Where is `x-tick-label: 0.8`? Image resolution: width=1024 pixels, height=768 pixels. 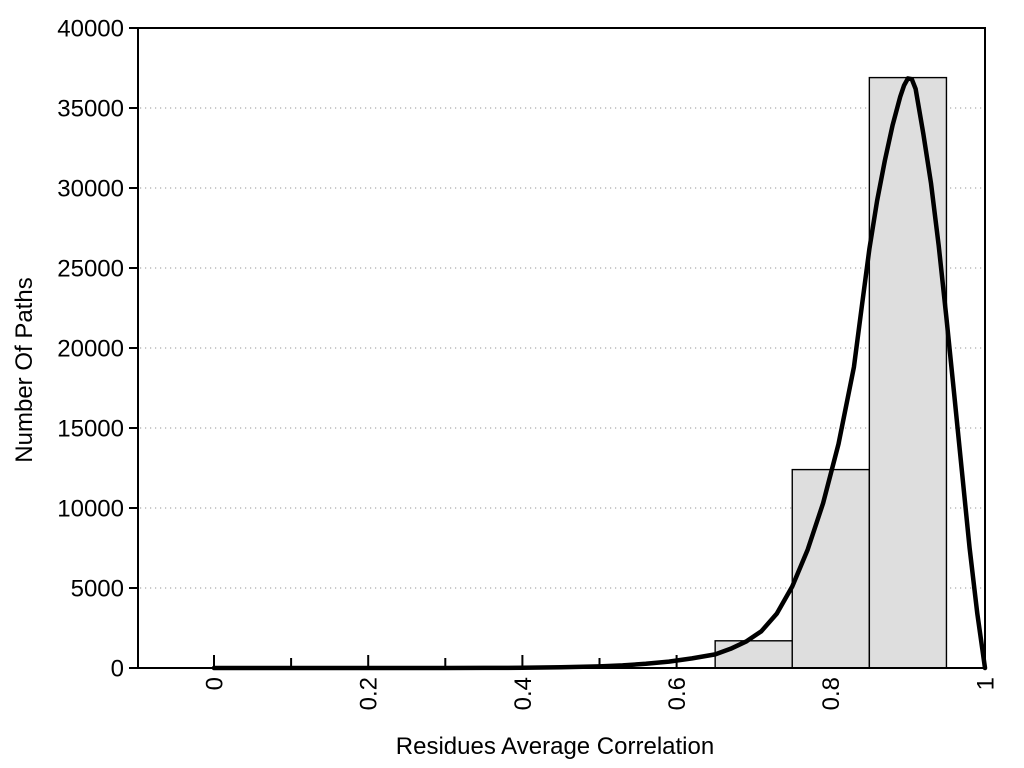 x-tick-label: 0.8 is located at coordinates (831, 693).